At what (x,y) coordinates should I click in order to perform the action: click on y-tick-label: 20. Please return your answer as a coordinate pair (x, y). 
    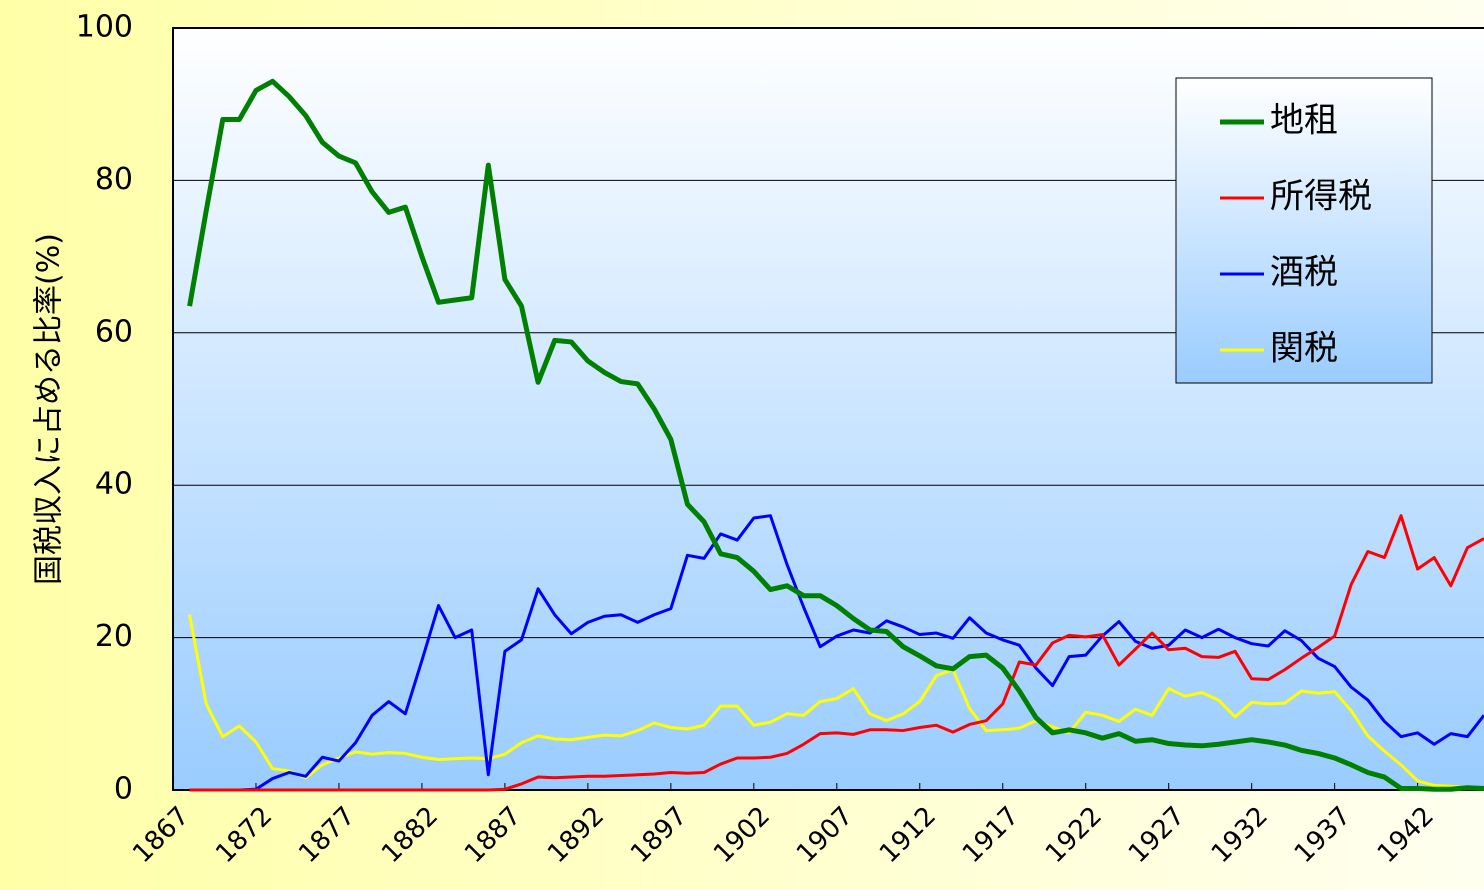
    Looking at the image, I should click on (114, 636).